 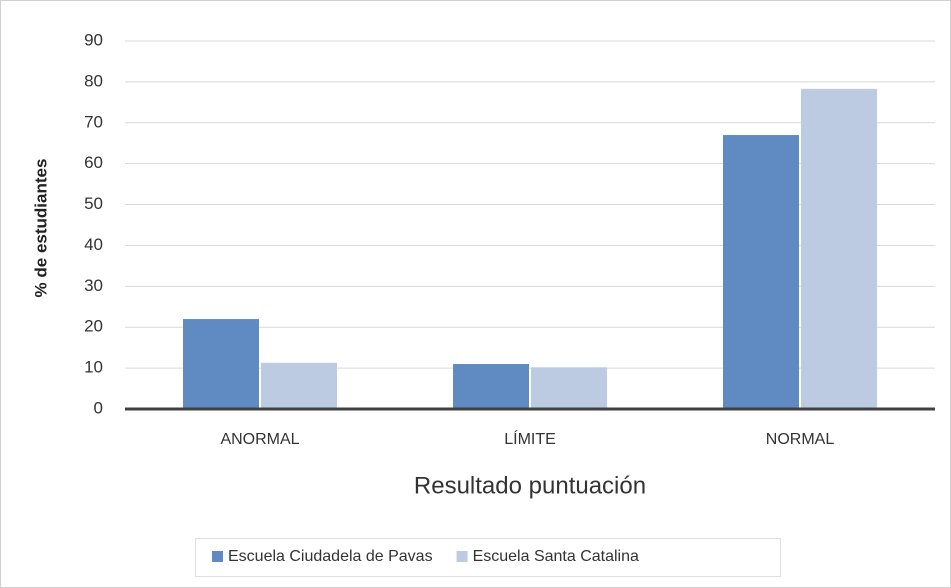 What do you see at coordinates (93, 203) in the screenshot?
I see `y-tick-label: 50` at bounding box center [93, 203].